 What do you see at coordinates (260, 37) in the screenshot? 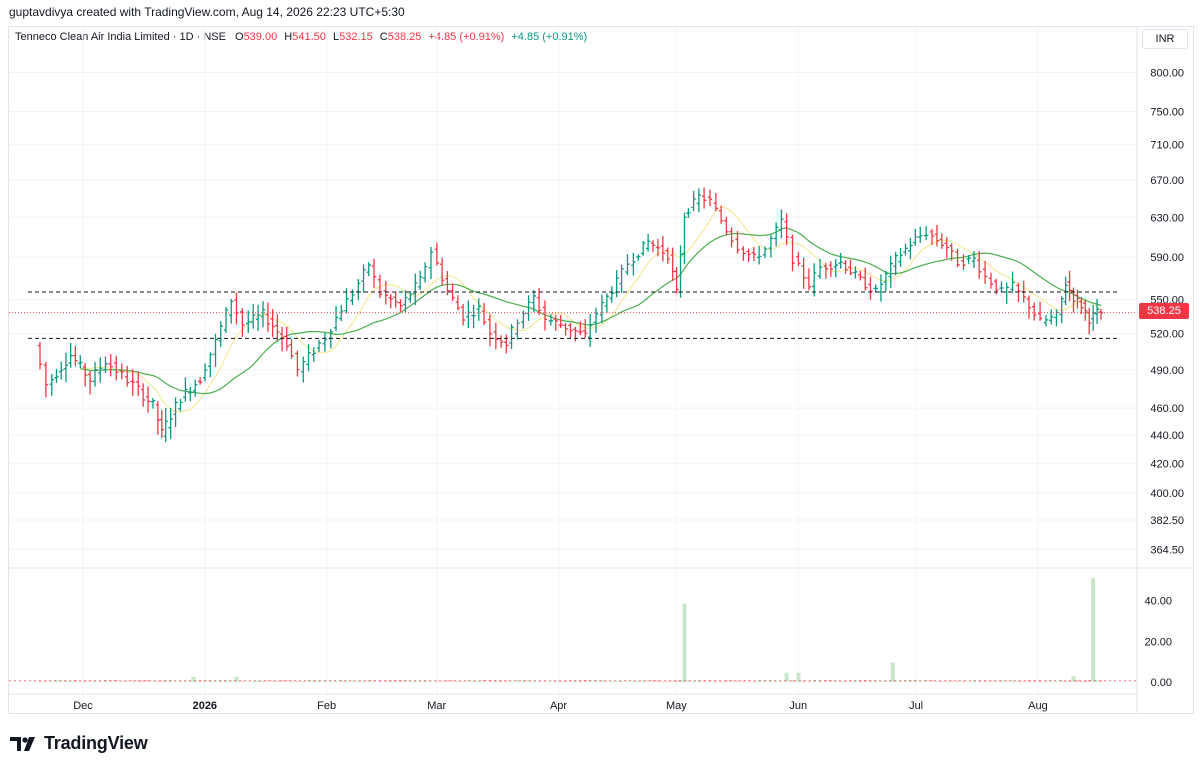
I see `open-value: 539.00` at bounding box center [260, 37].